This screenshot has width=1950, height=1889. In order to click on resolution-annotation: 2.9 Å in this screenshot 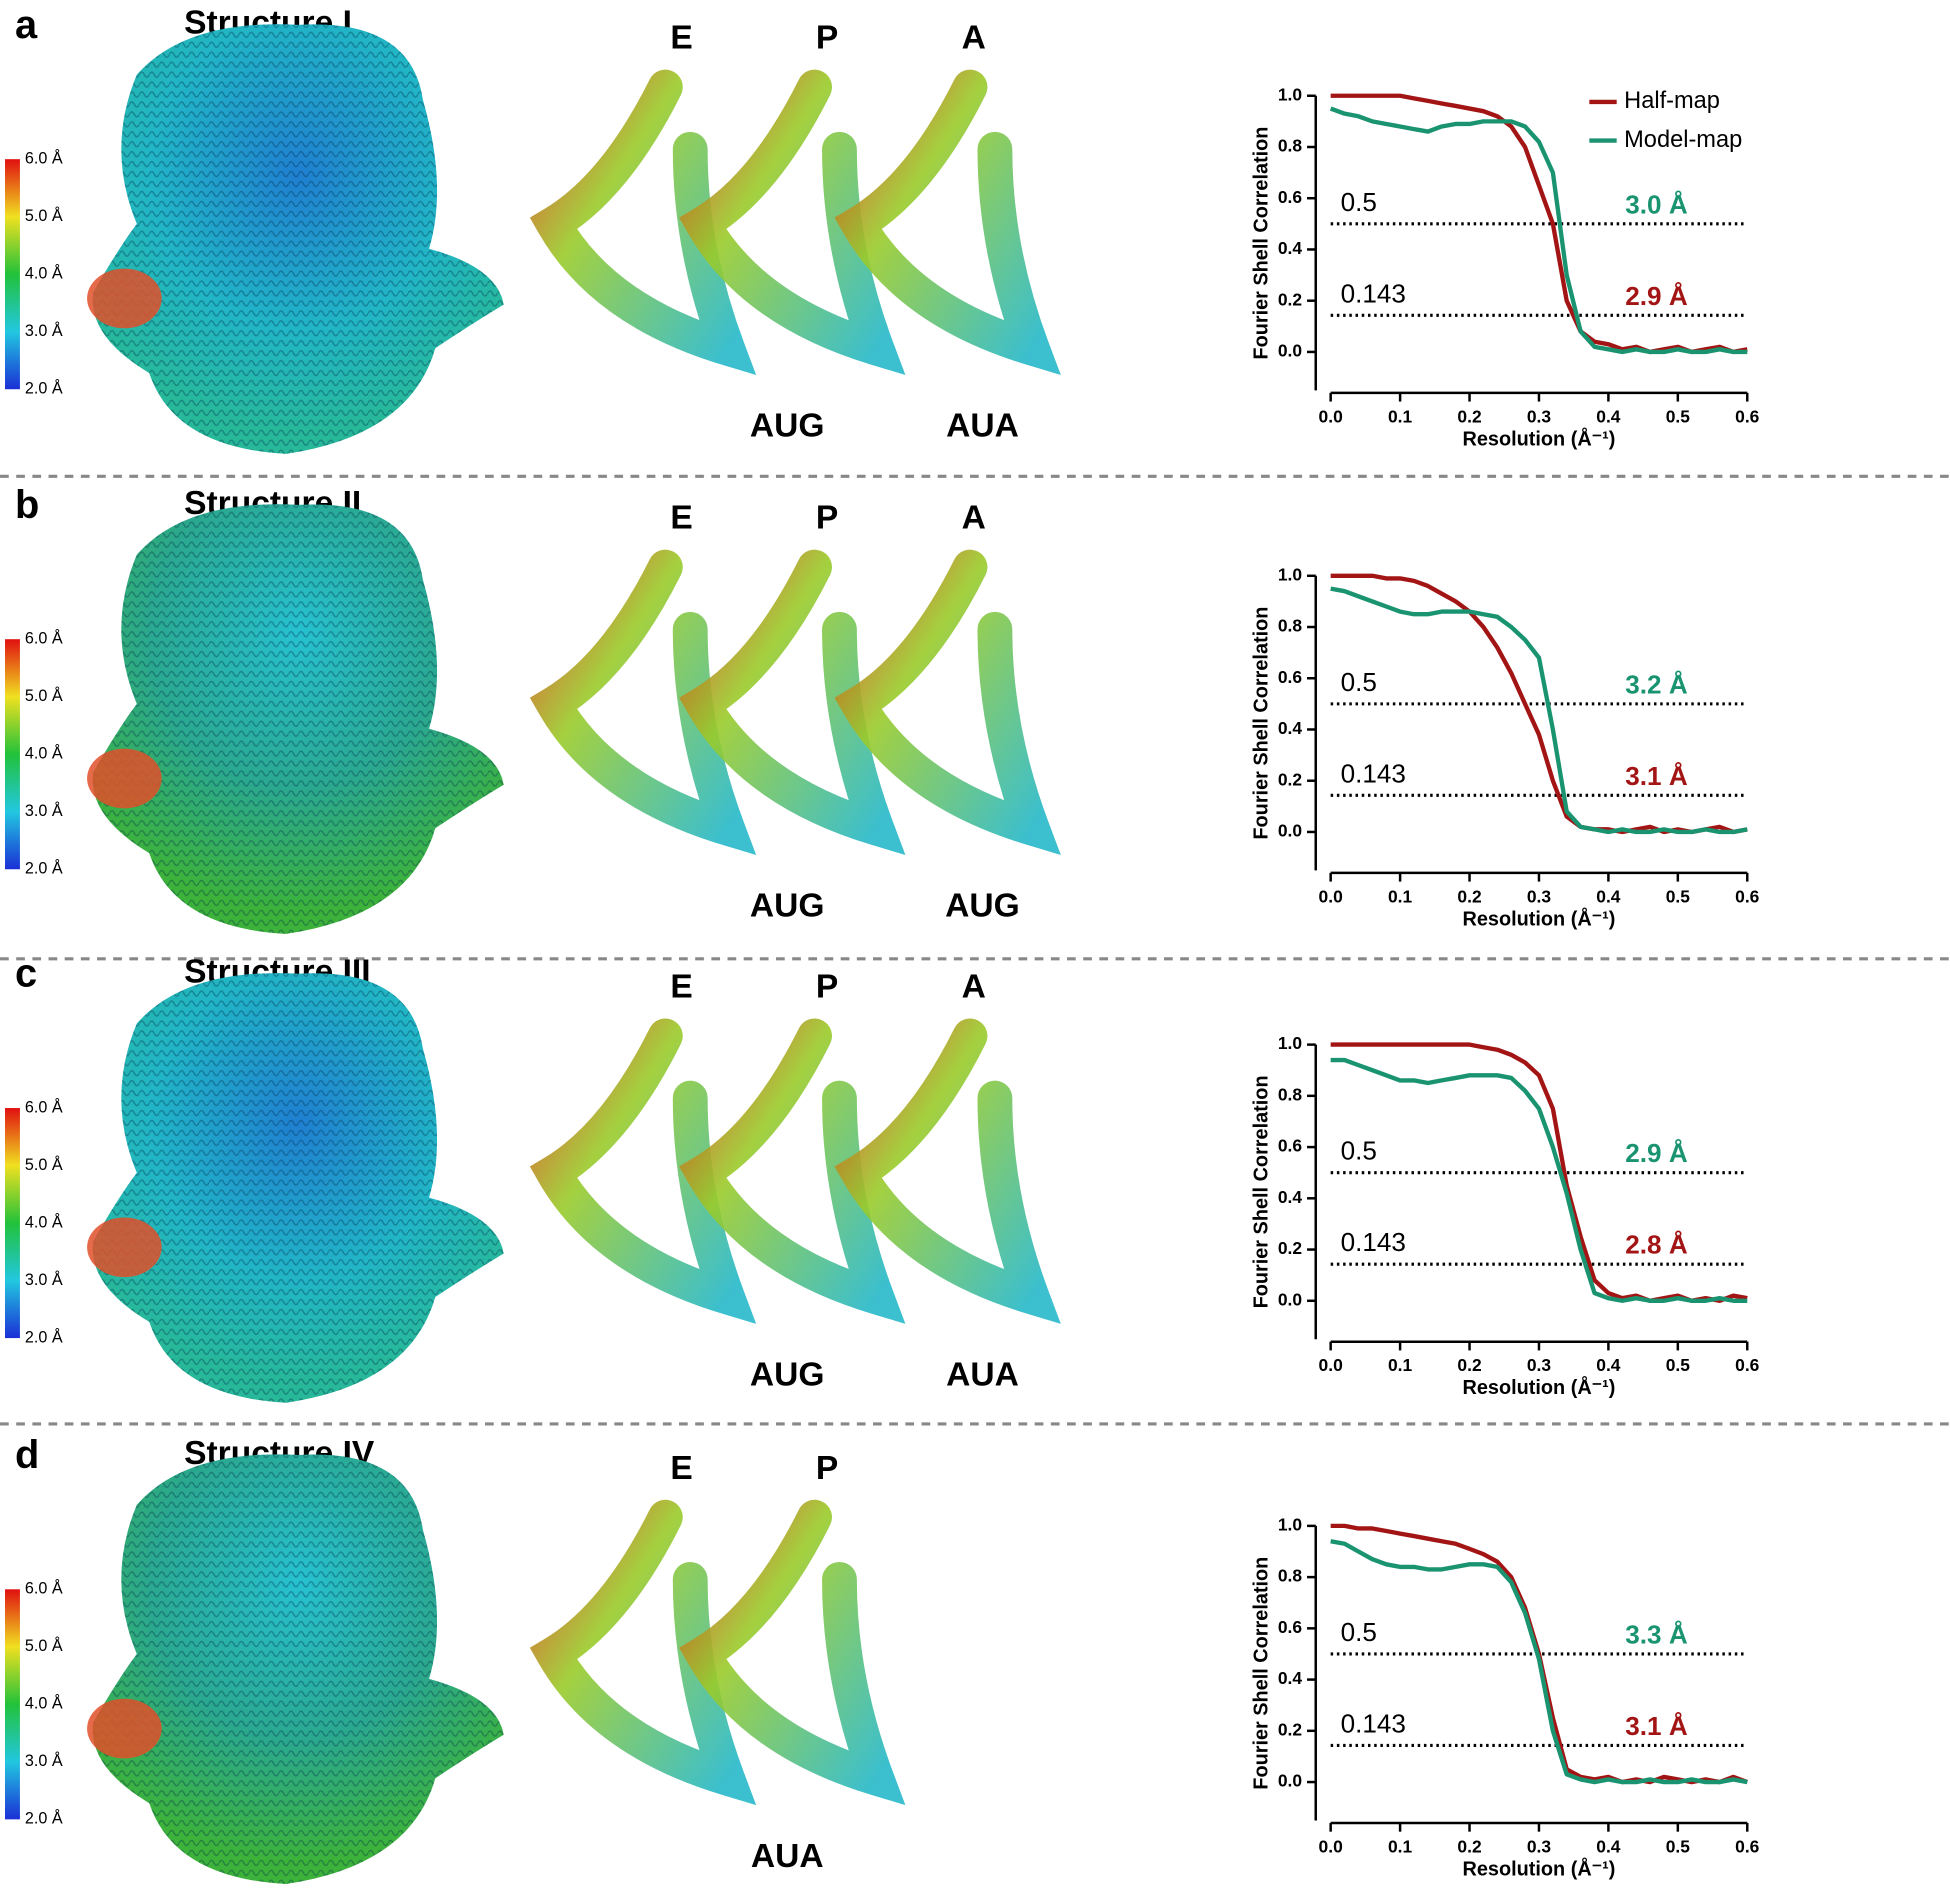, I will do `click(1656, 1153)`.